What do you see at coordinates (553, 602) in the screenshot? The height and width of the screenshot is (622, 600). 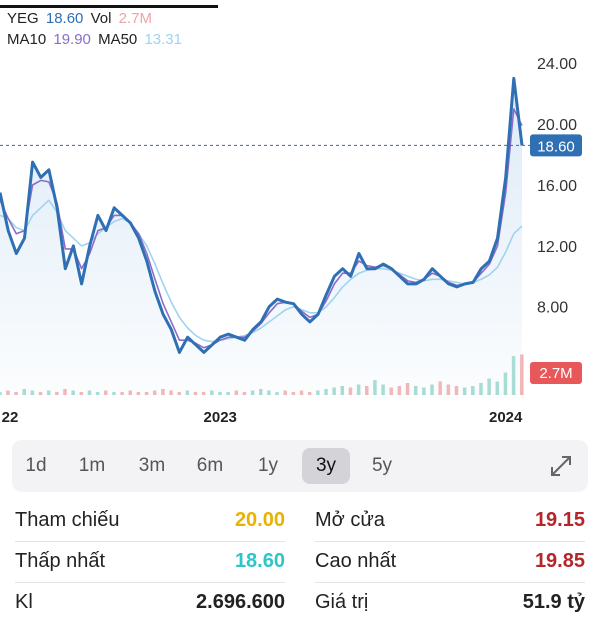 I see `stat-value-traded-value: 51.9 tỷ` at bounding box center [553, 602].